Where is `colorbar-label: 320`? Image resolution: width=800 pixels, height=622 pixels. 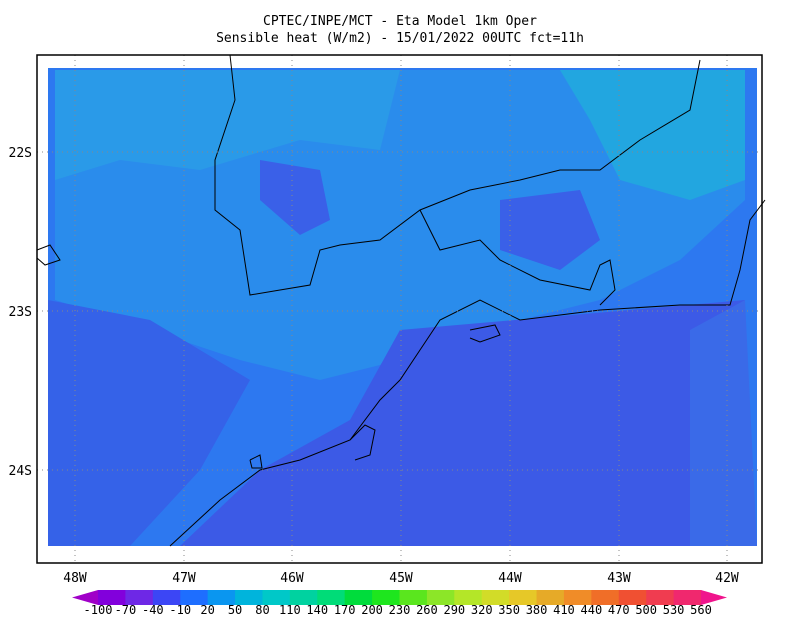 colorbar-label: 320 is located at coordinates (482, 610).